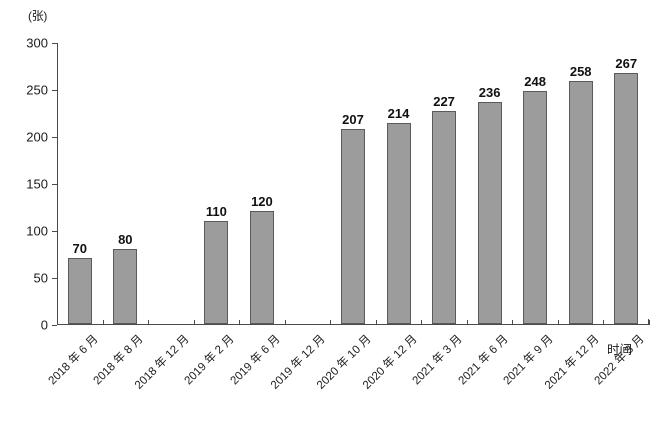 This screenshot has height=435, width=660. What do you see at coordinates (444, 101) in the screenshot?
I see `bar-value-label: 227` at bounding box center [444, 101].